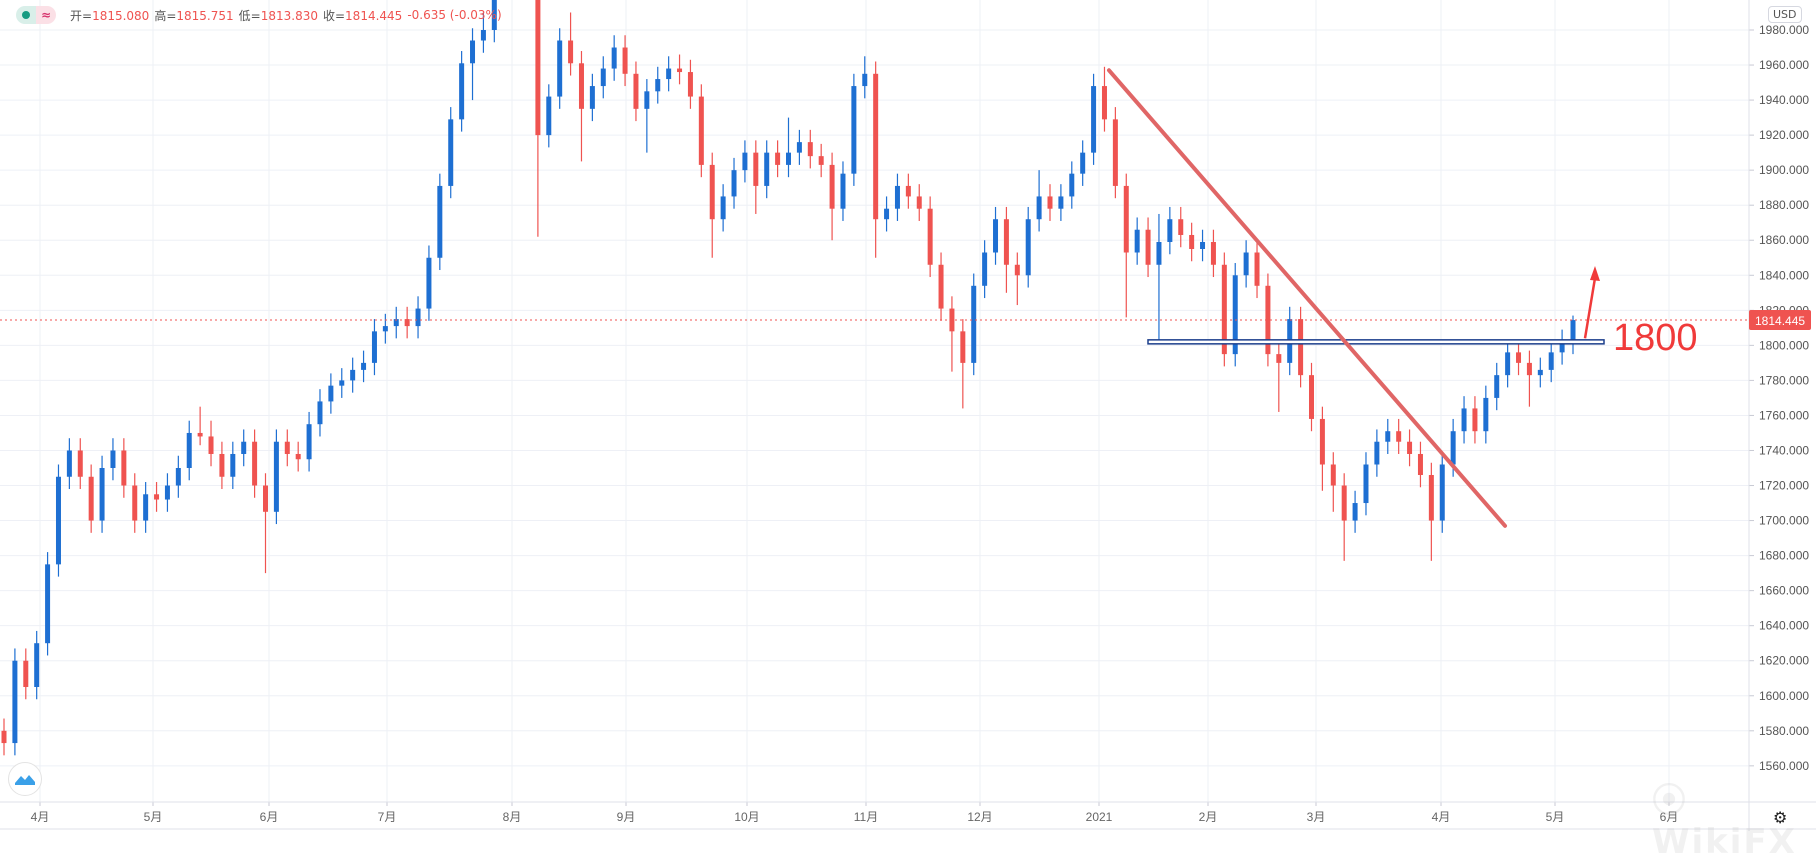  Describe the element at coordinates (1784, 345) in the screenshot. I see `y-tick-label: 1800.000` at that location.